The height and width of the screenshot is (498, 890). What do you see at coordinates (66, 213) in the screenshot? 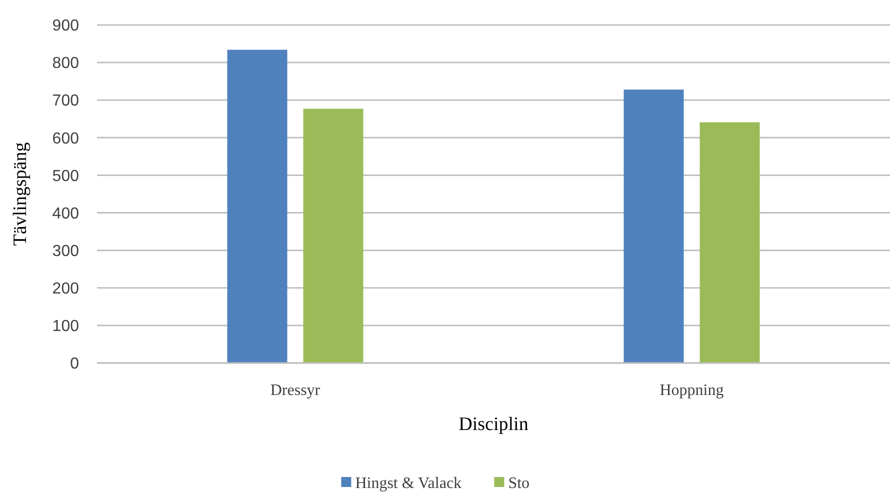
I see `y-tick-label: 400` at bounding box center [66, 213].